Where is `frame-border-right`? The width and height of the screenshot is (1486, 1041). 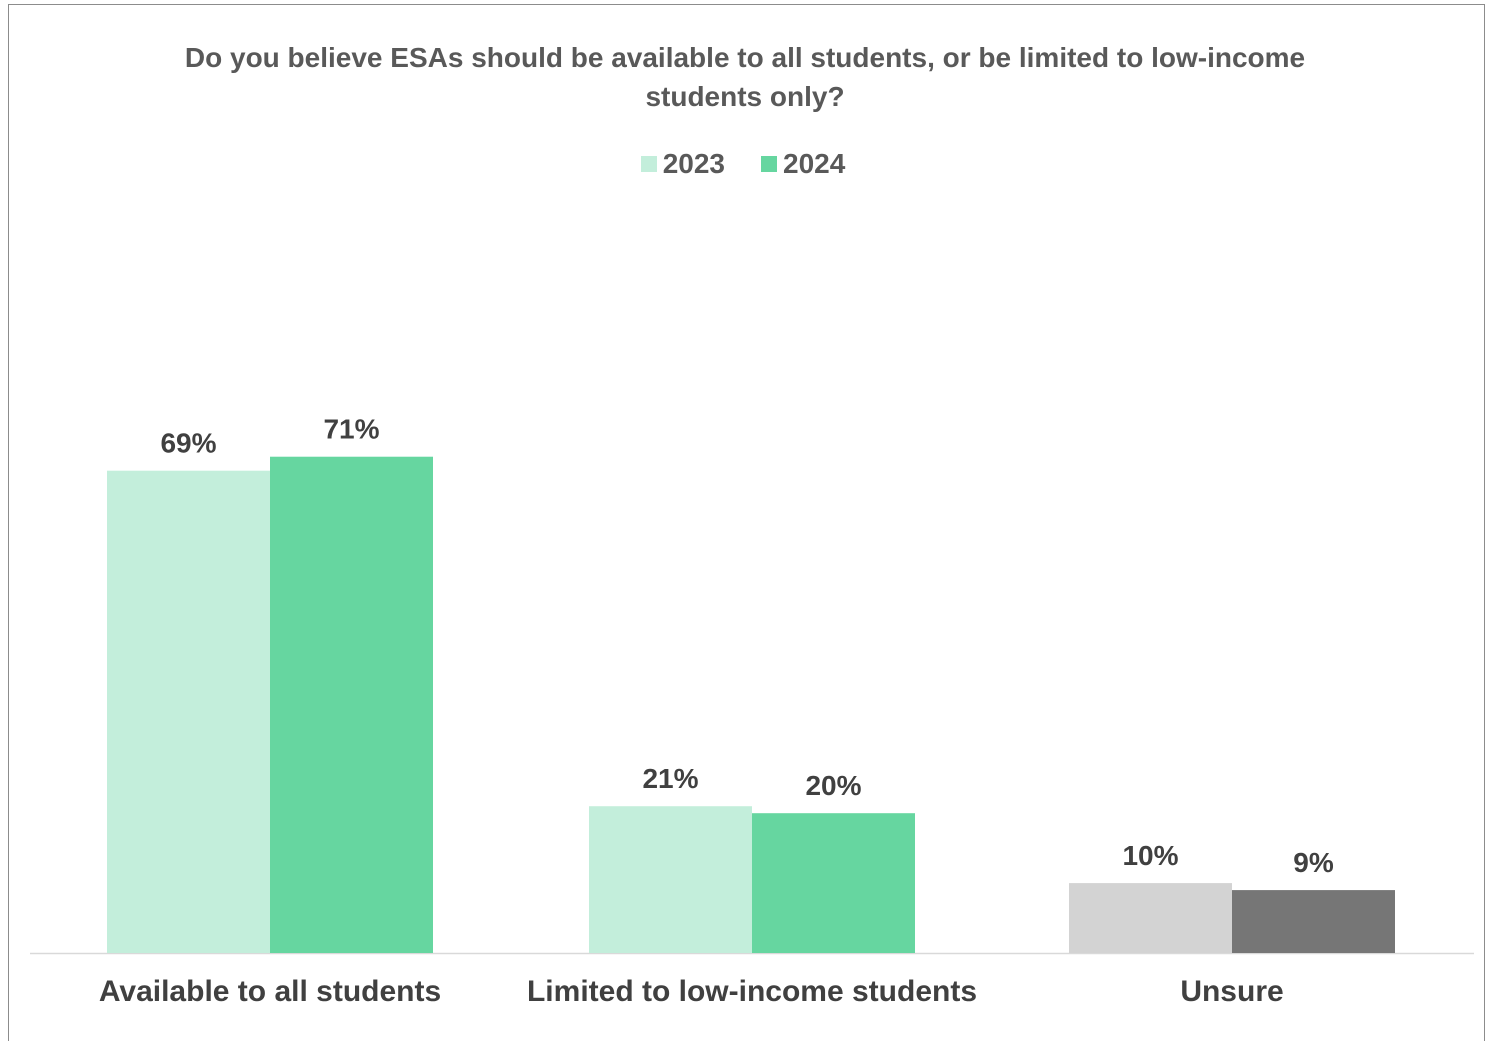 frame-border-right is located at coordinates (1484, 522).